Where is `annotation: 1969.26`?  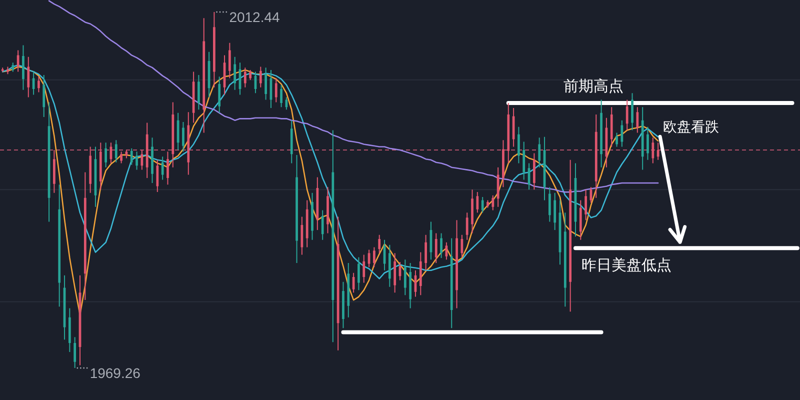 annotation: 1969.26 is located at coordinates (115, 373).